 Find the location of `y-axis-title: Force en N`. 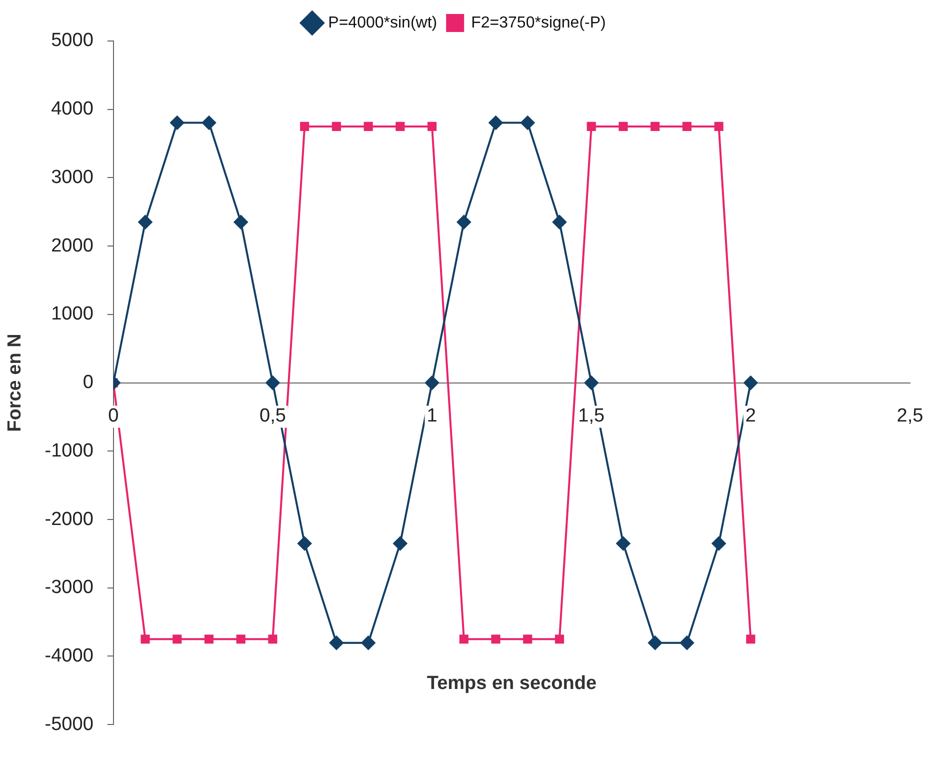

y-axis-title: Force en N is located at coordinates (15, 383).